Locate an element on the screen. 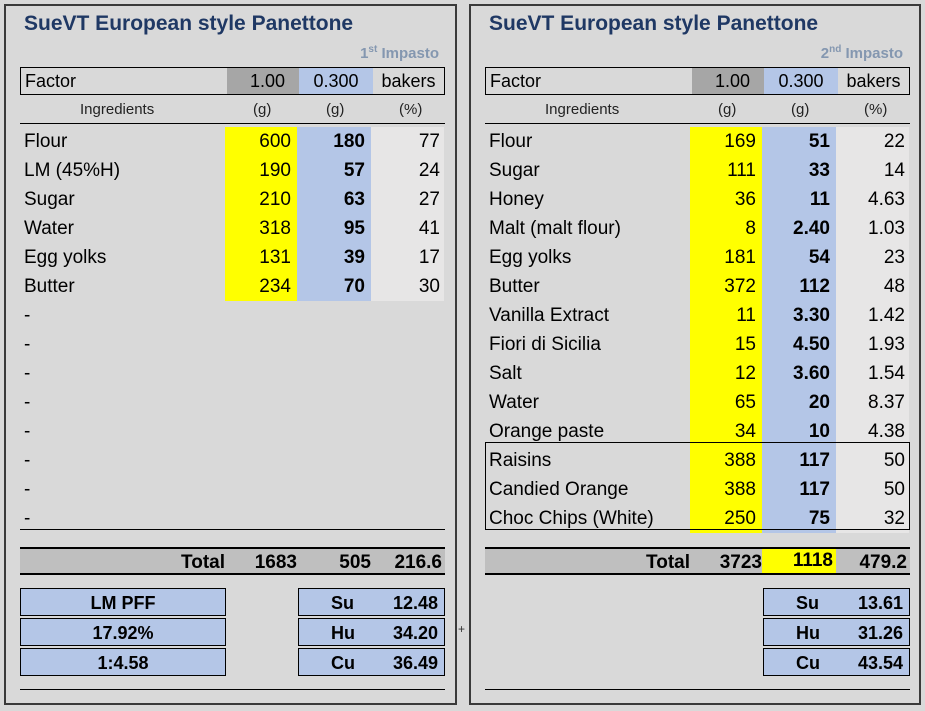 The width and height of the screenshot is (925, 711). scaled-grams-cell: 75 is located at coordinates (799, 518).